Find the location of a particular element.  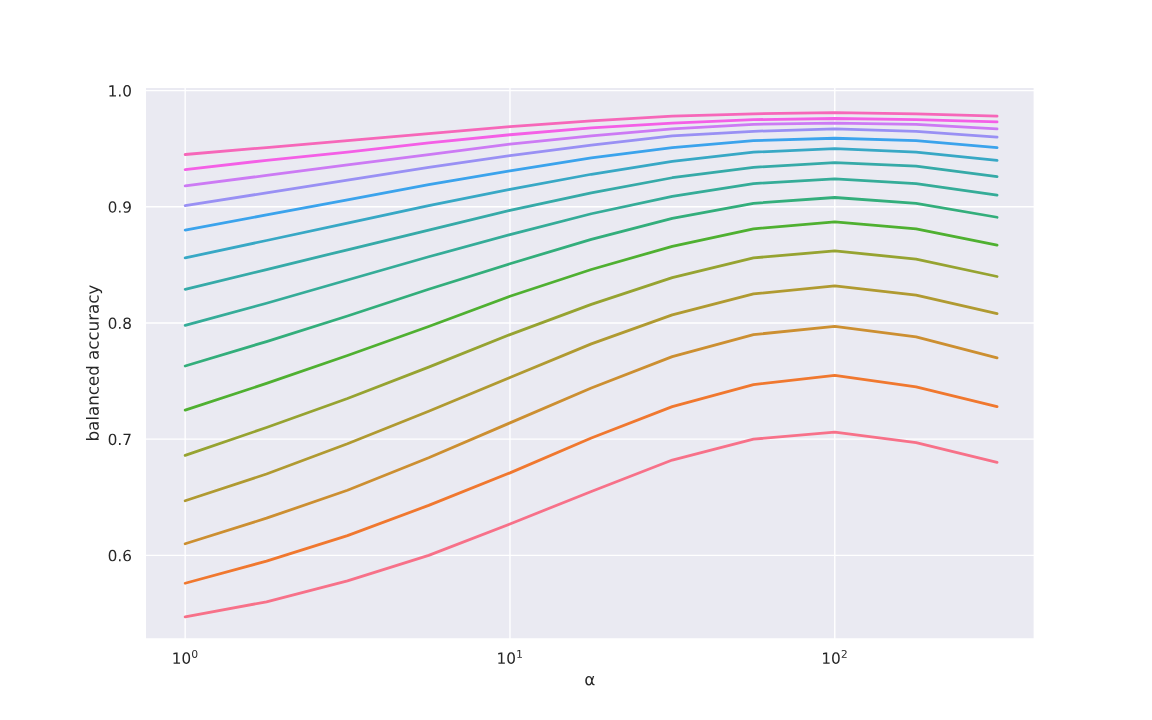

x-axis-title: α is located at coordinates (590, 680).